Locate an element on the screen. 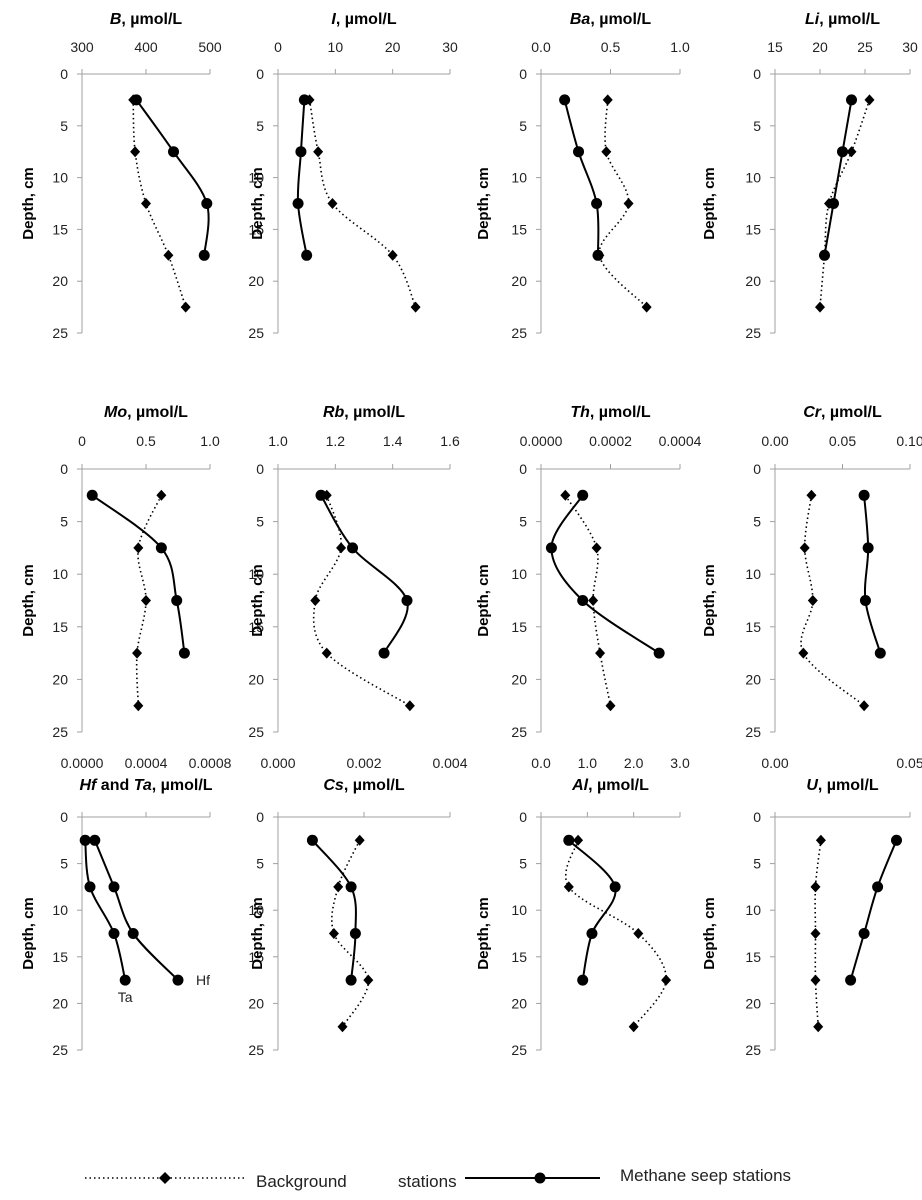 The image size is (922, 1200). title-element: Cs is located at coordinates (333, 785).